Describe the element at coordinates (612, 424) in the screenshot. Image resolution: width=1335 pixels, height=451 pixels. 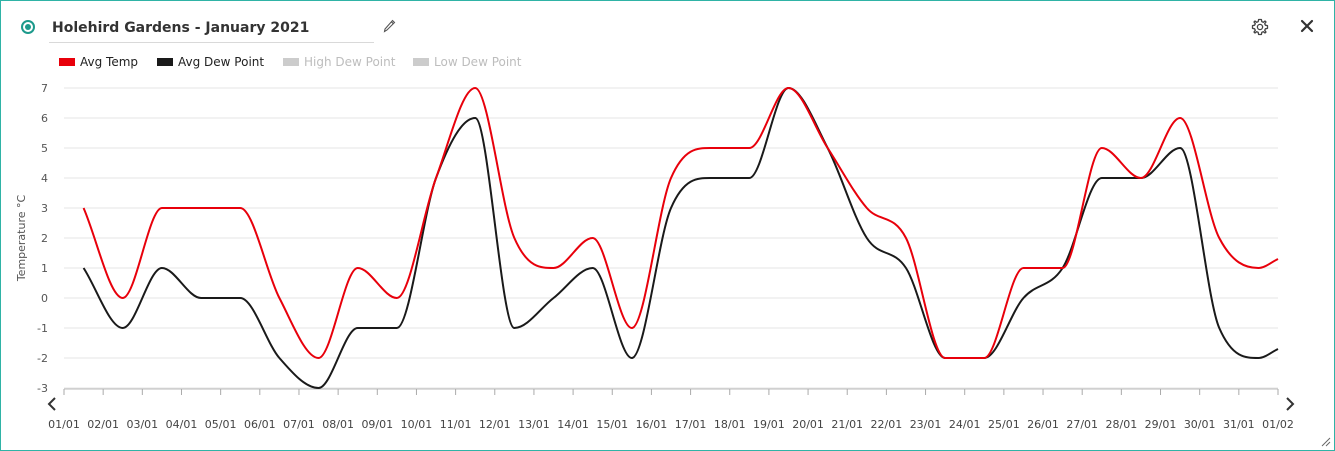
I see `x-tick-label: 15/01` at that location.